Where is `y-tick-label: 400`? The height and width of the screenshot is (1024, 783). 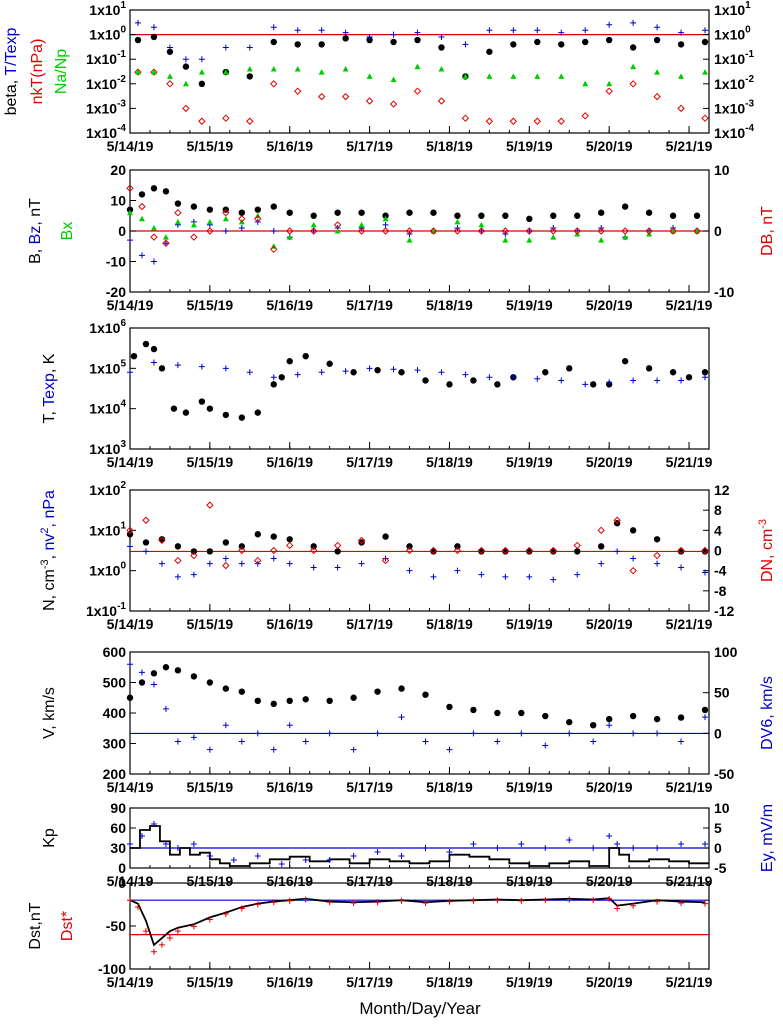
y-tick-label: 400 is located at coordinates (115, 713).